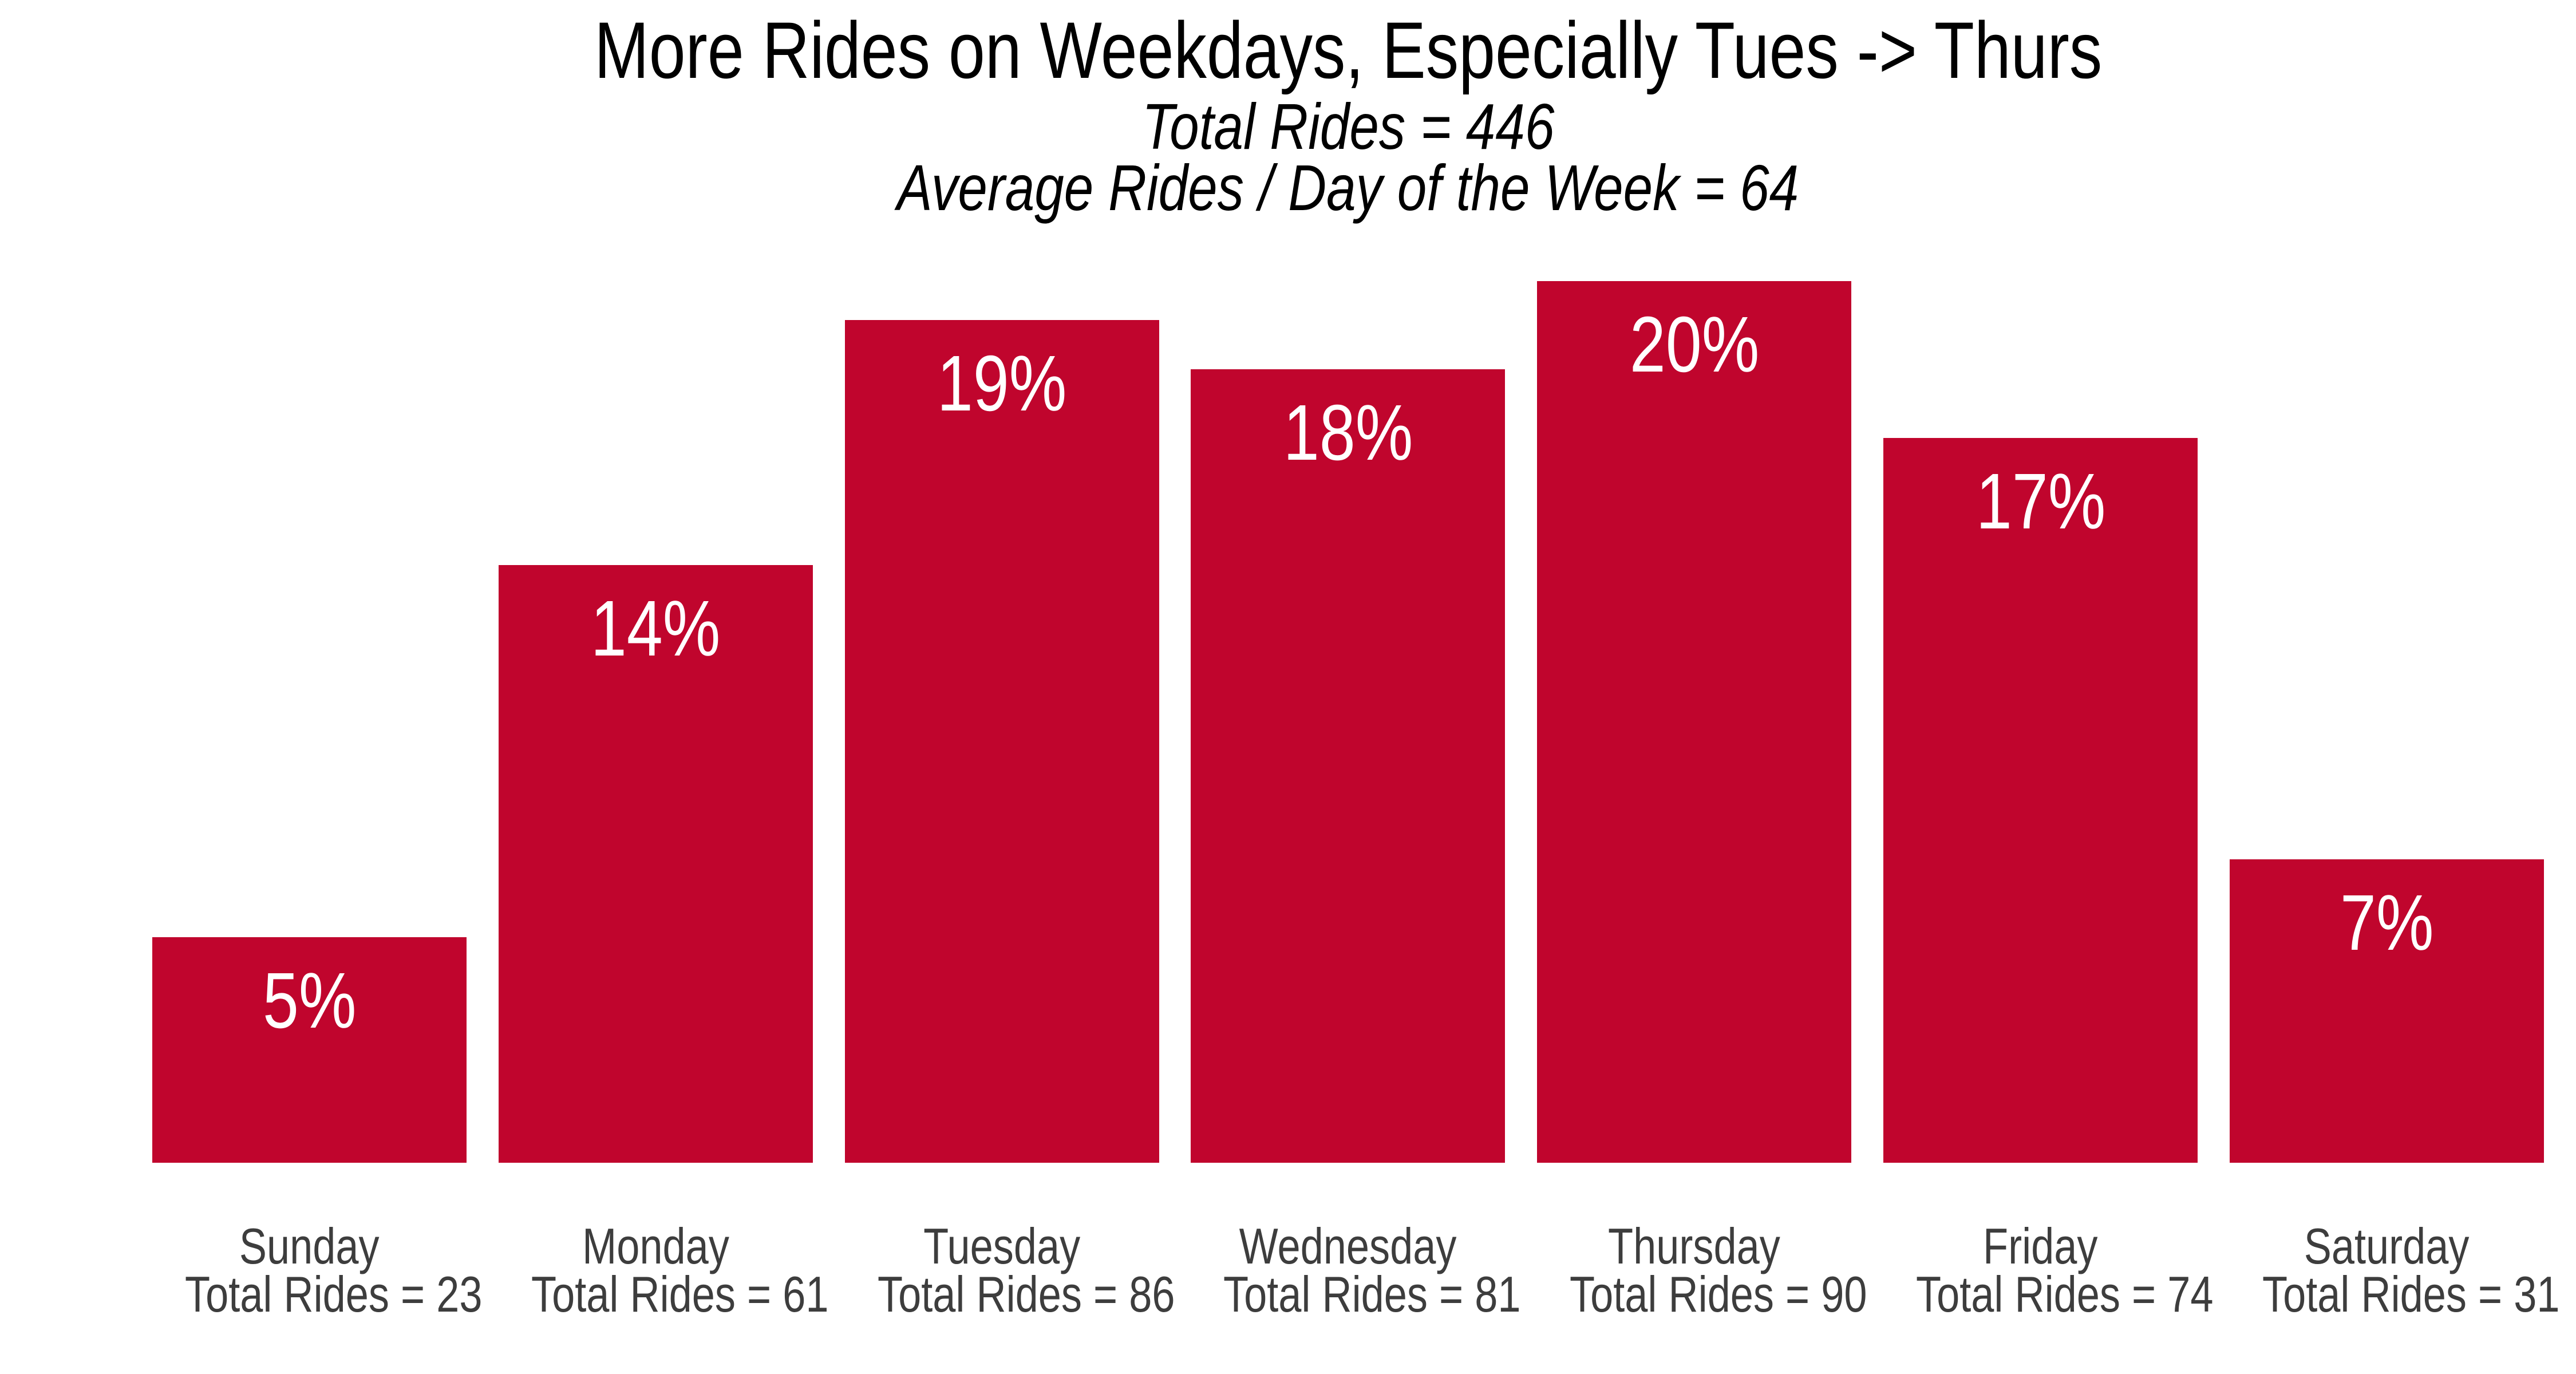 The height and width of the screenshot is (1374, 2576). I want to click on chart-subtitle-line-1: Total Rides = 446, so click(1348, 126).